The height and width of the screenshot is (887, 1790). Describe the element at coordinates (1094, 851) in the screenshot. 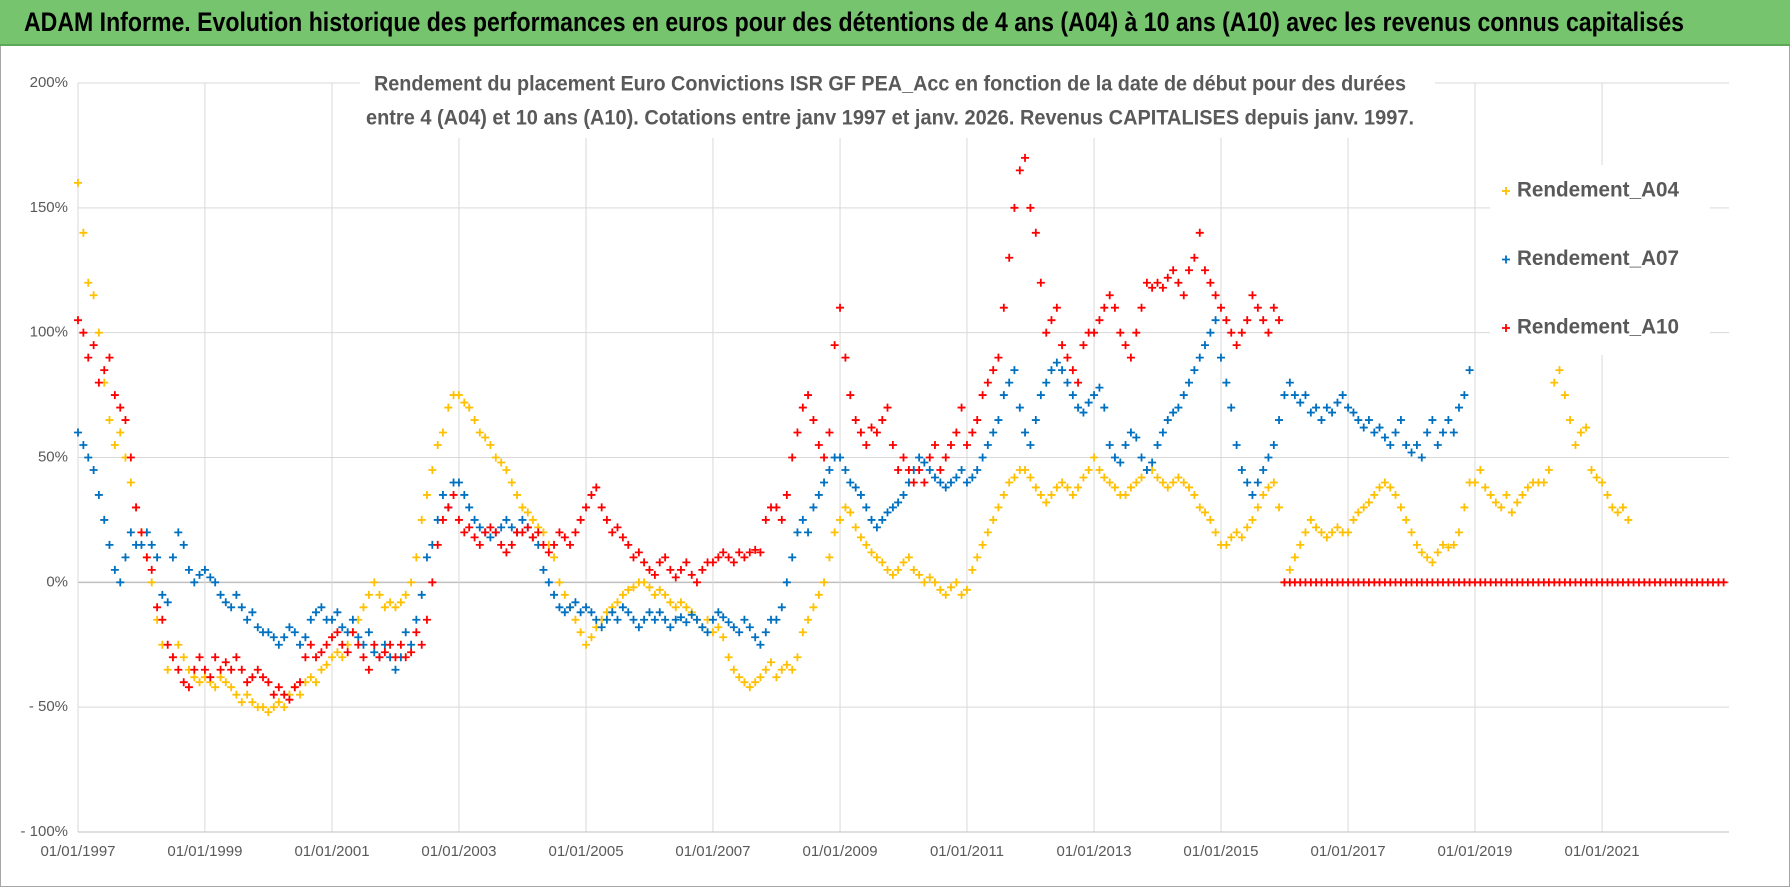

I see `x-tick-label: 01/01/2013` at that location.